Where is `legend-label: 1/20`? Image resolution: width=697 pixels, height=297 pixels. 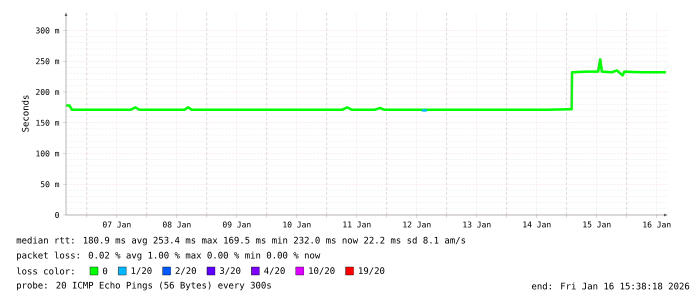
legend-label: 1/20 is located at coordinates (142, 271).